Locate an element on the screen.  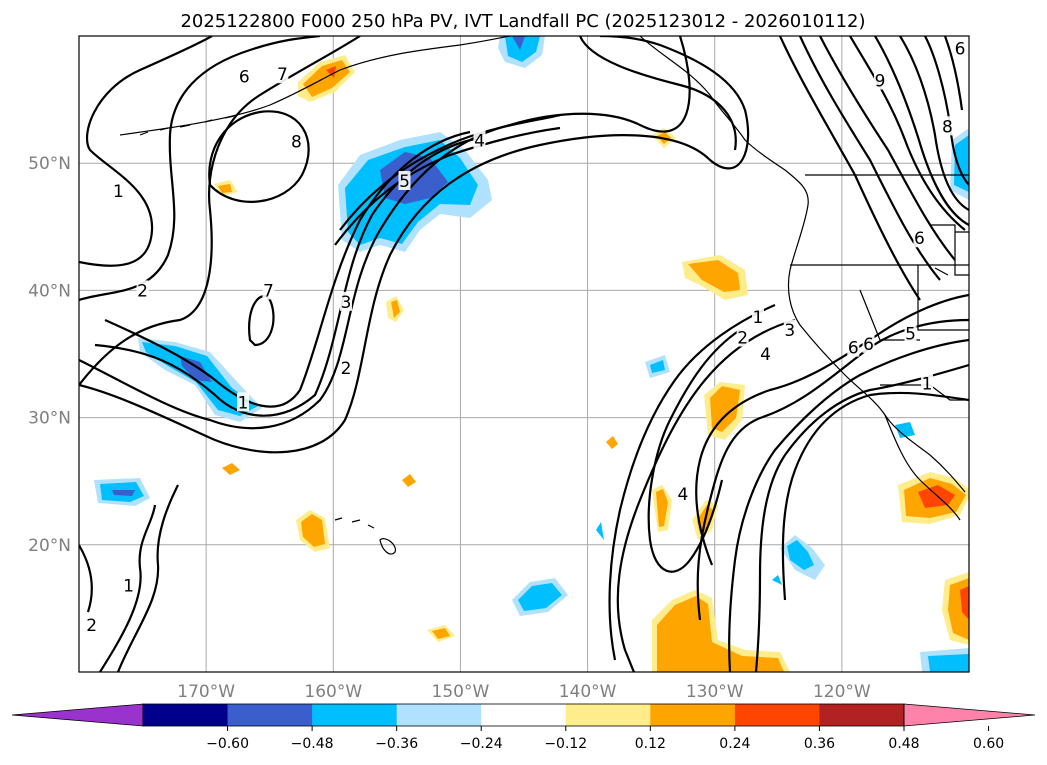
lat-tick-label: 50°N is located at coordinates (49, 164).